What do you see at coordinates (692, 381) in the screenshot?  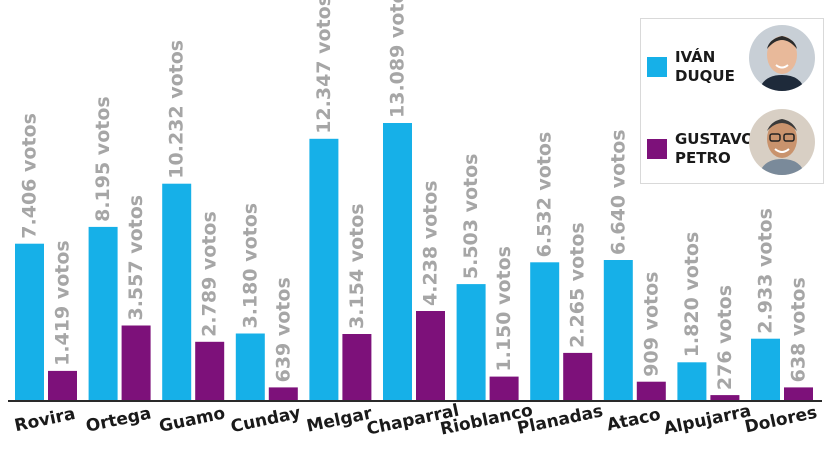 I see `bar-ivan-duque-alpujarra` at bounding box center [692, 381].